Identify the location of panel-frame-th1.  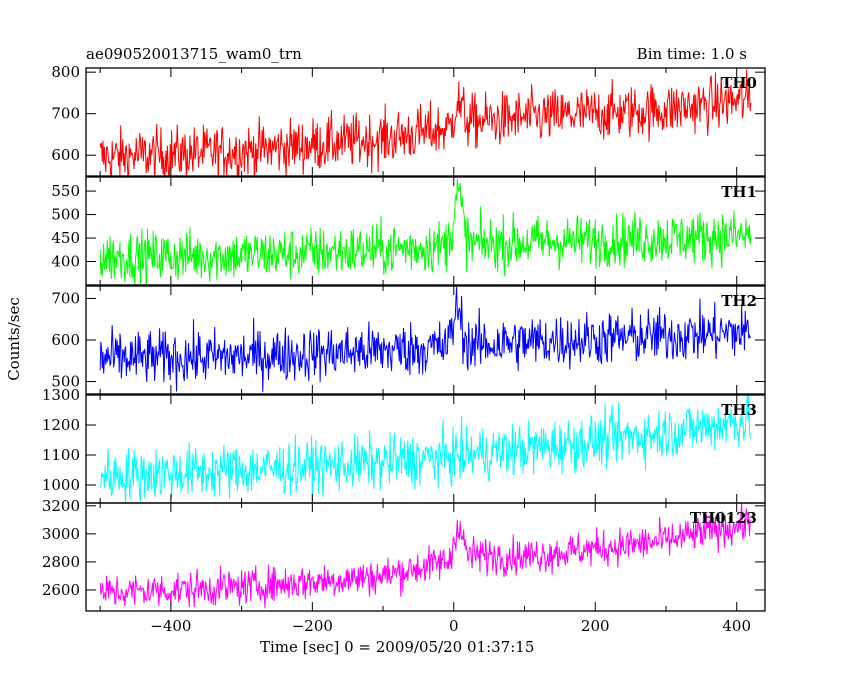
(425, 231).